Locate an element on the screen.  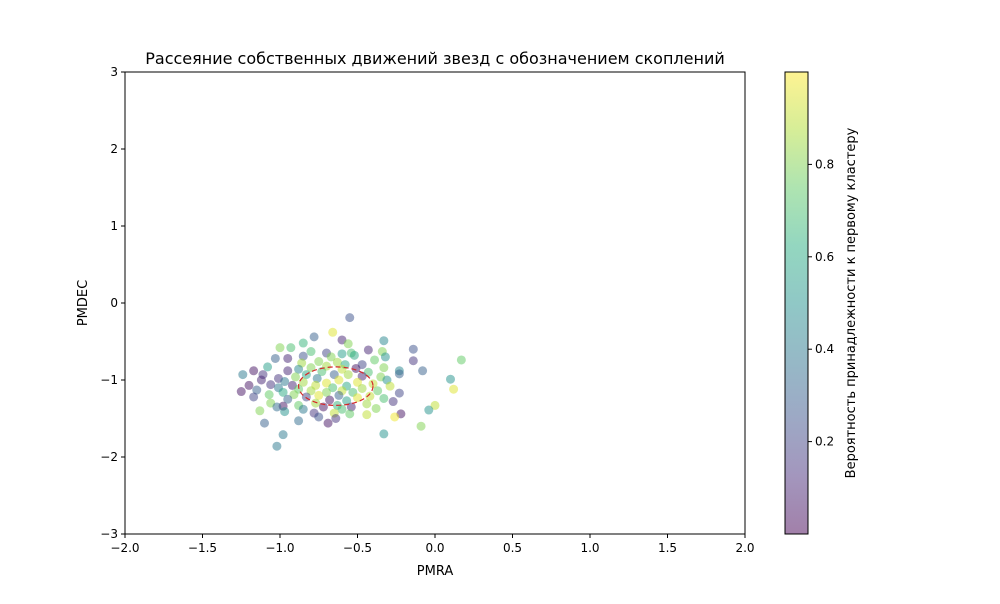
colorbar-tick-label: 0.4 is located at coordinates (824, 349).